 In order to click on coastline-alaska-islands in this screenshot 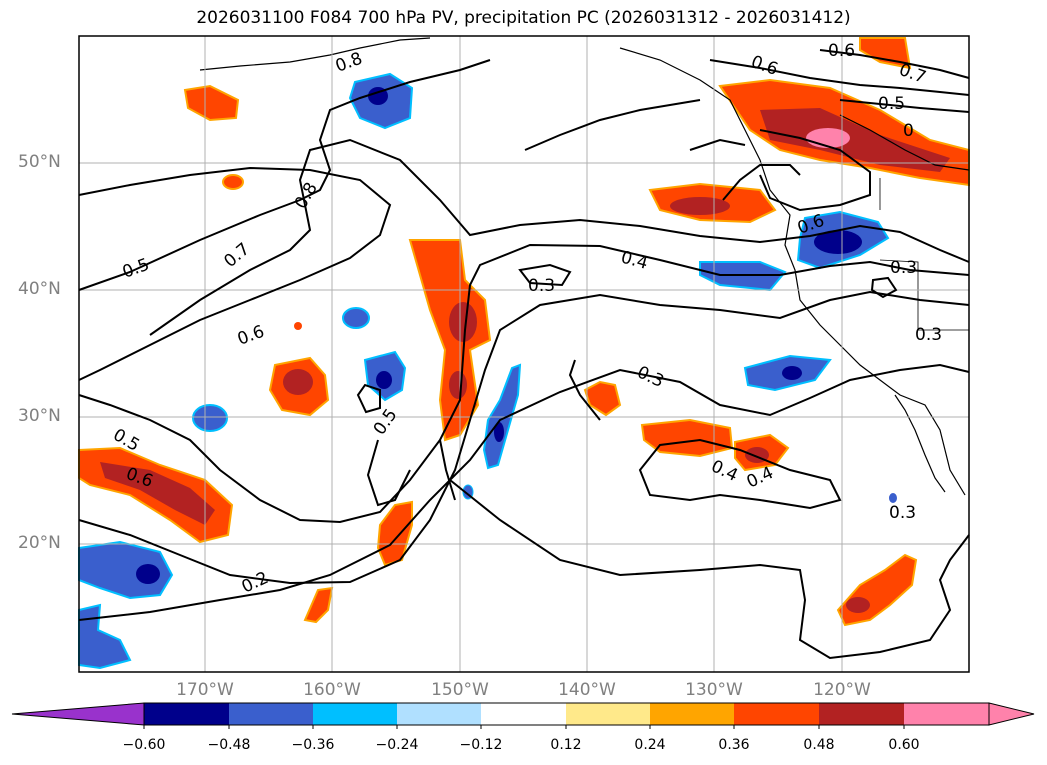, I will do `click(315, 54)`.